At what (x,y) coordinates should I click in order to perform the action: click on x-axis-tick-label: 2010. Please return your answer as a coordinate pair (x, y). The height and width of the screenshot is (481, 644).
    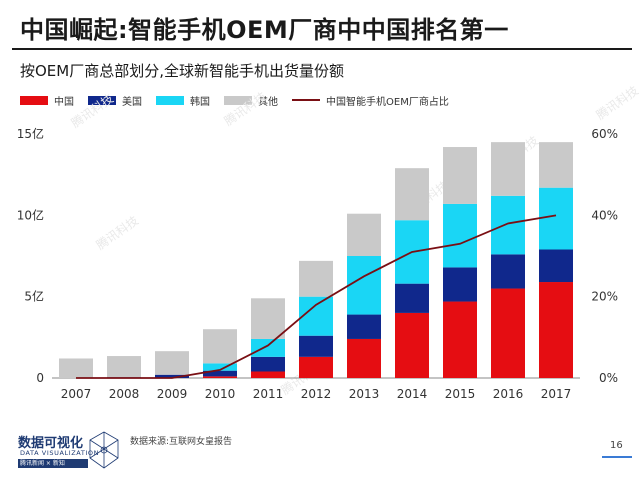
    Looking at the image, I should click on (220, 394).